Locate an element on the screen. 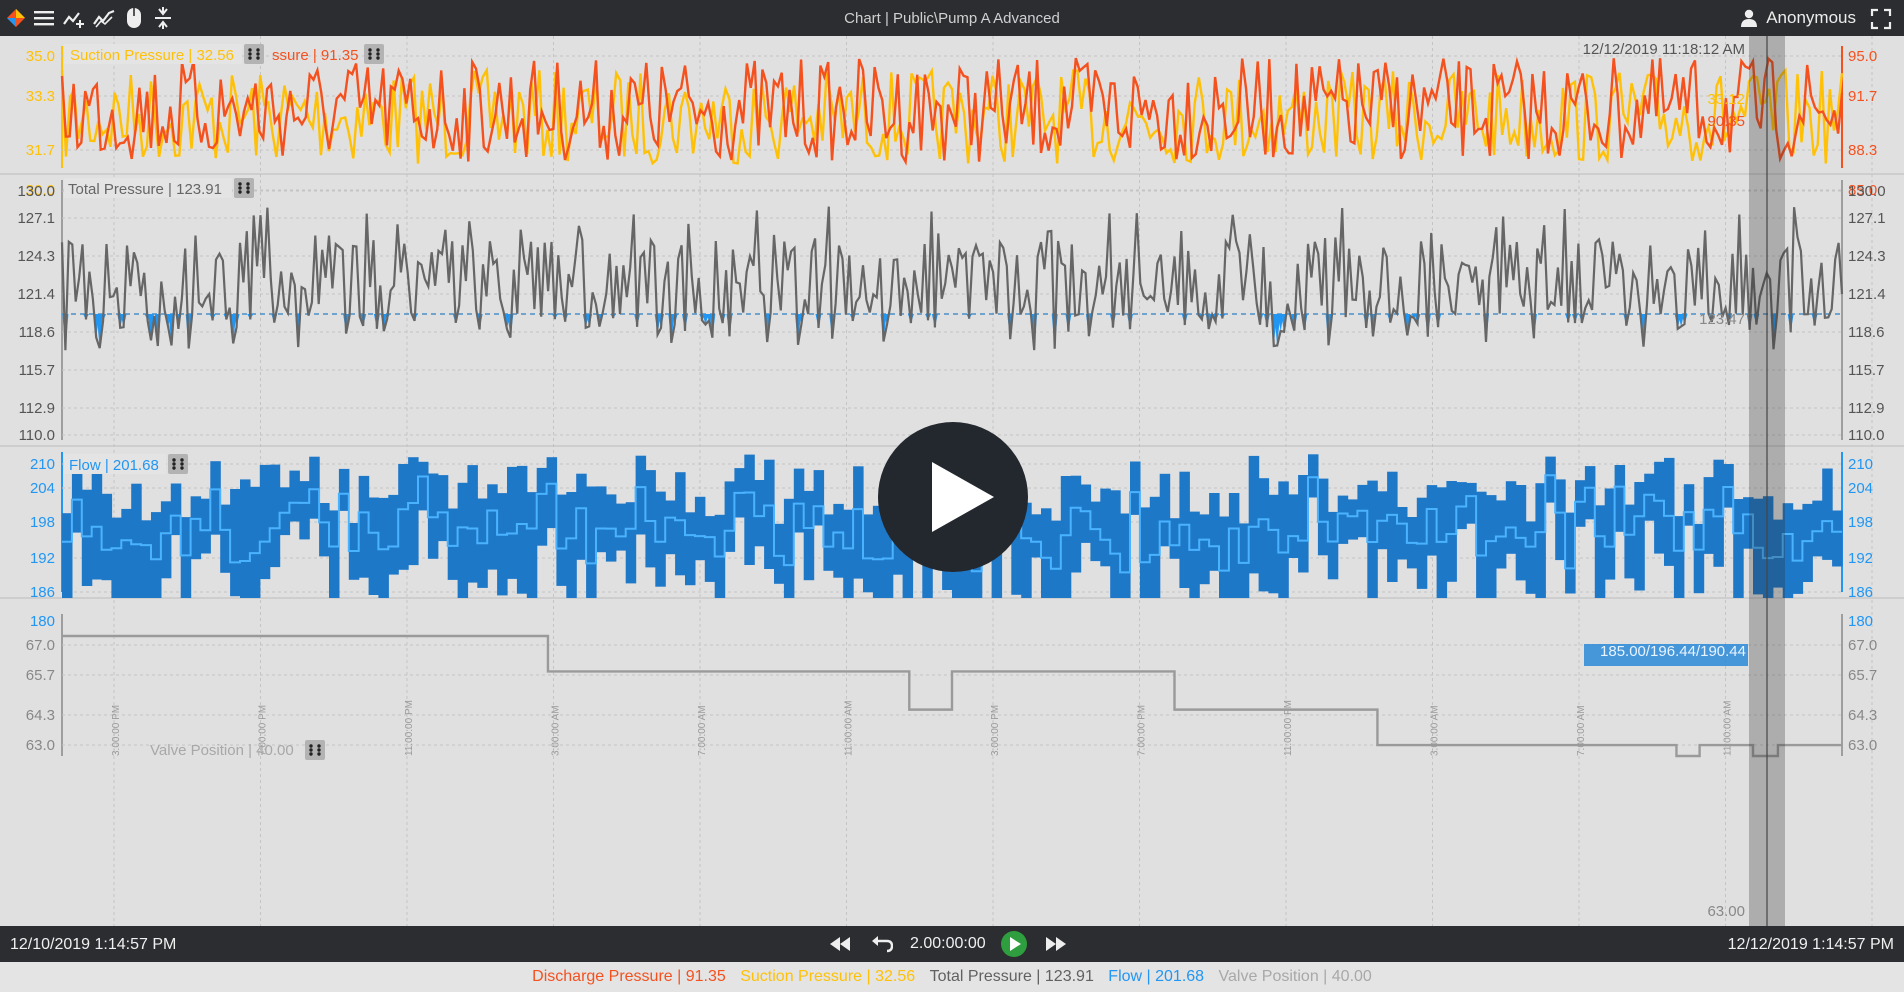  x-tick-label: 7:00:00 AM is located at coordinates (702, 730).